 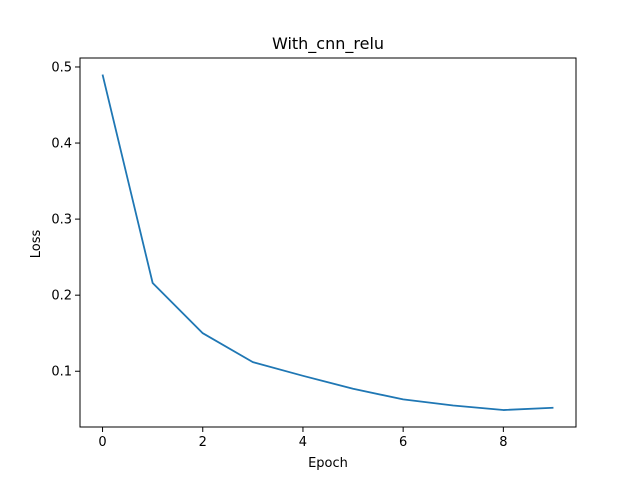 I want to click on y-tick-label: 0.3, so click(x=61, y=220).